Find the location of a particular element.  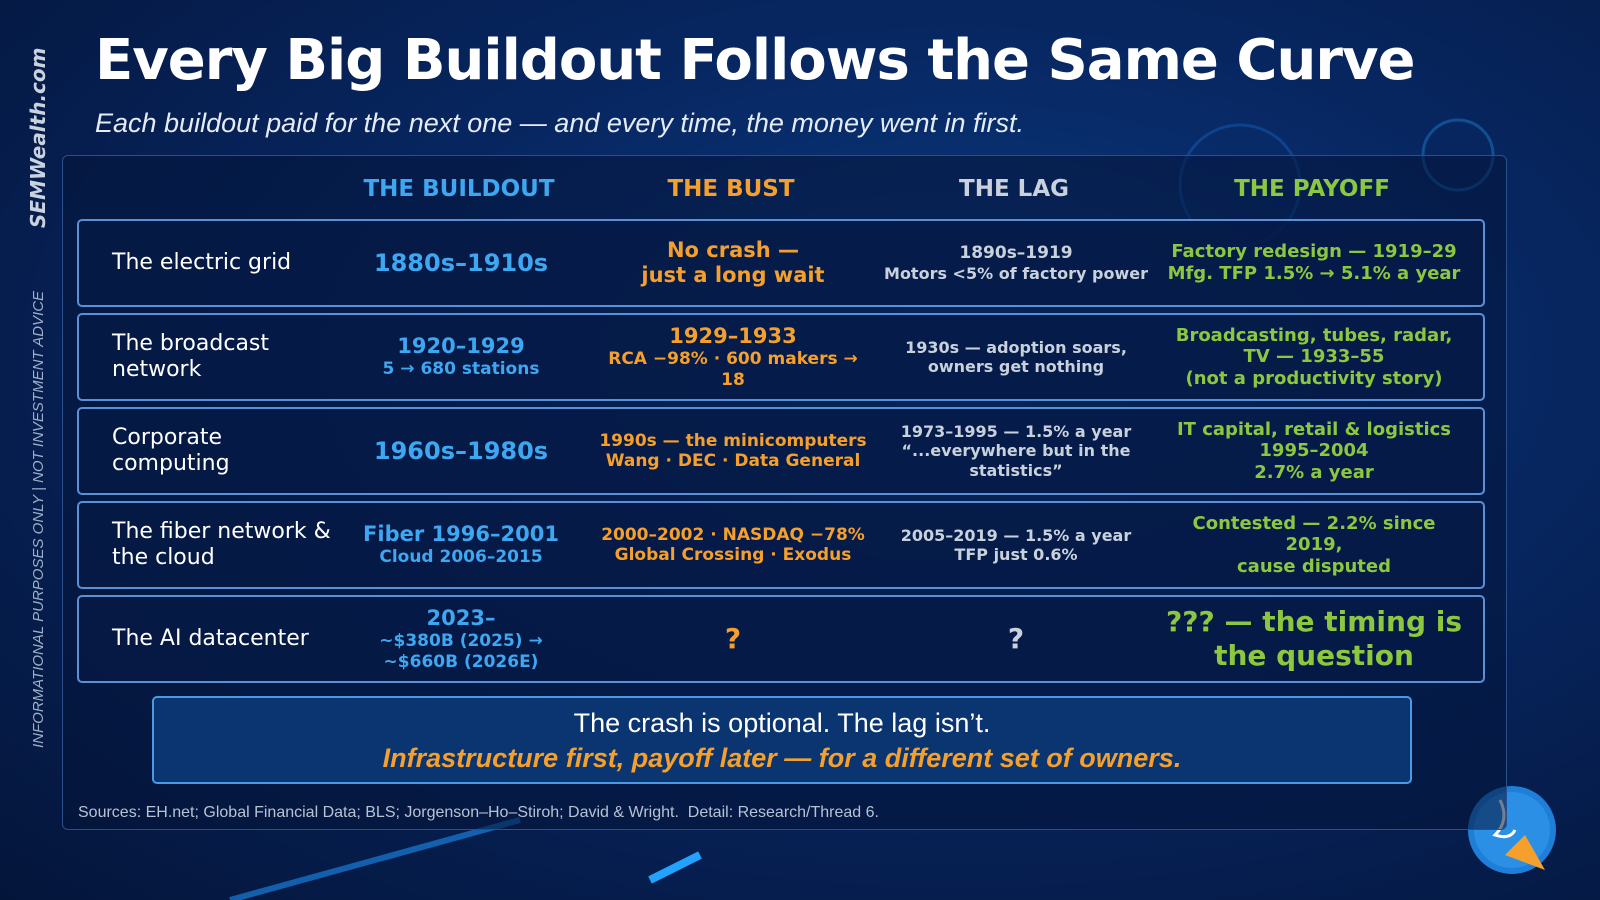

cell-line: Mfg. TFP 1.5% → 5.1% a year is located at coordinates (1314, 273).